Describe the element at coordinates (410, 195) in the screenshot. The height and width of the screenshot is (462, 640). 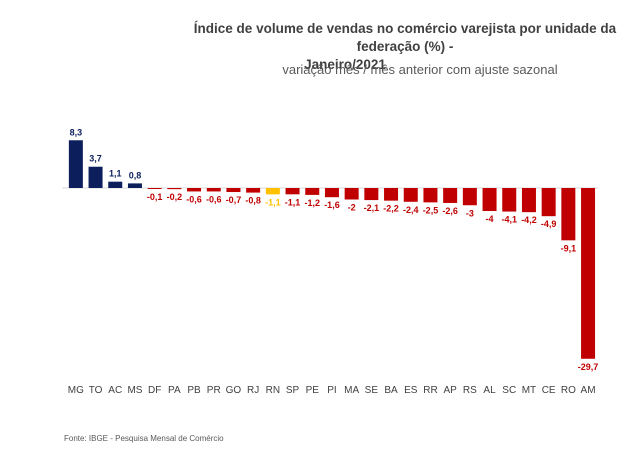
I see `bar-es` at that location.